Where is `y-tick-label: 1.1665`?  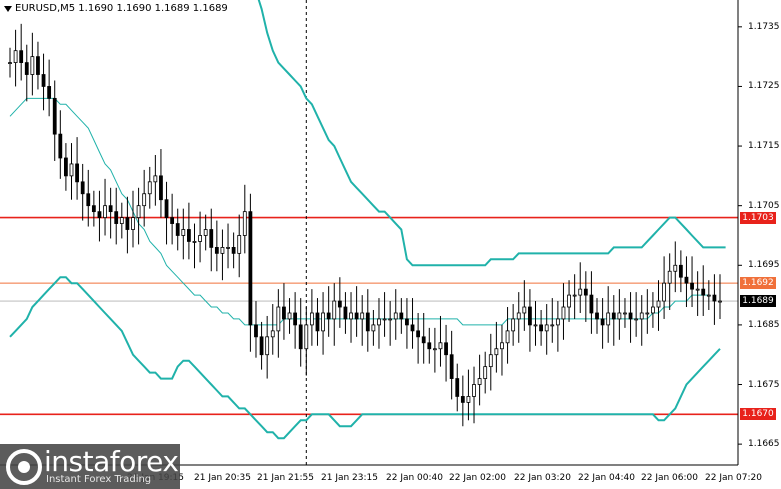
y-tick-label: 1.1665 is located at coordinates (764, 444).